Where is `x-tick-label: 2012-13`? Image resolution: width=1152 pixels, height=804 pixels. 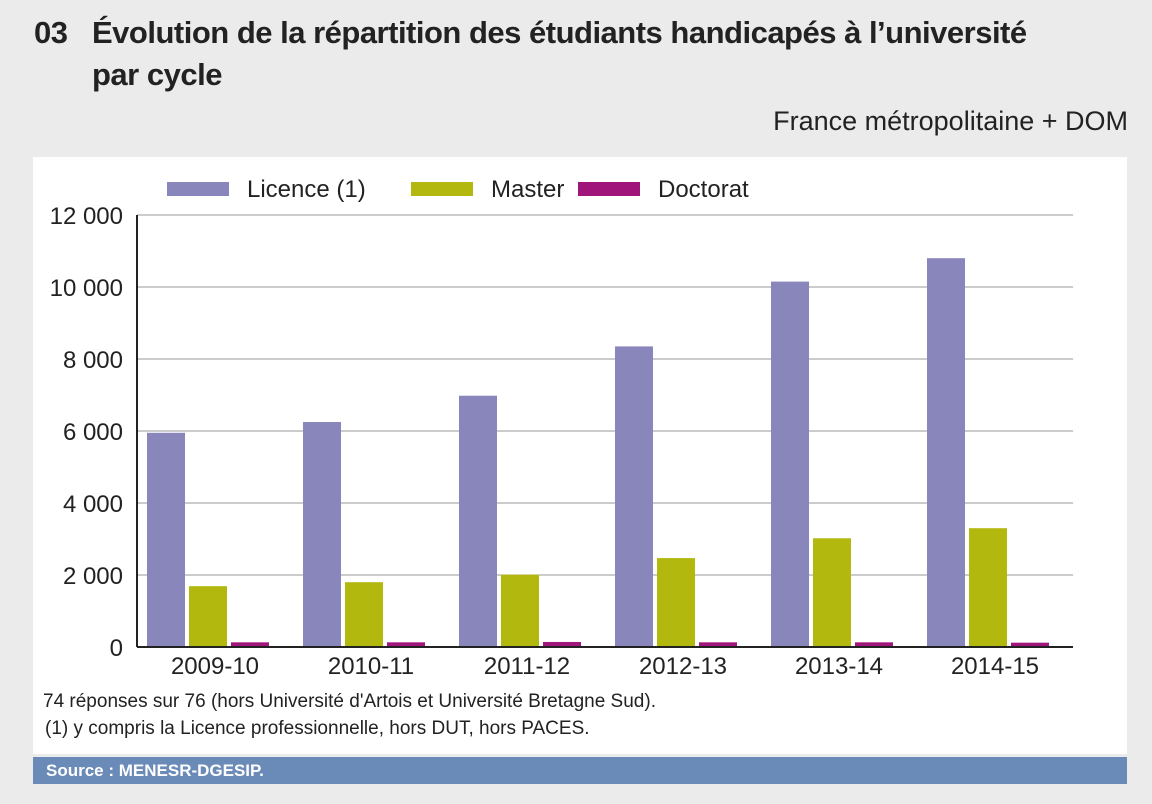 x-tick-label: 2012-13 is located at coordinates (683, 666).